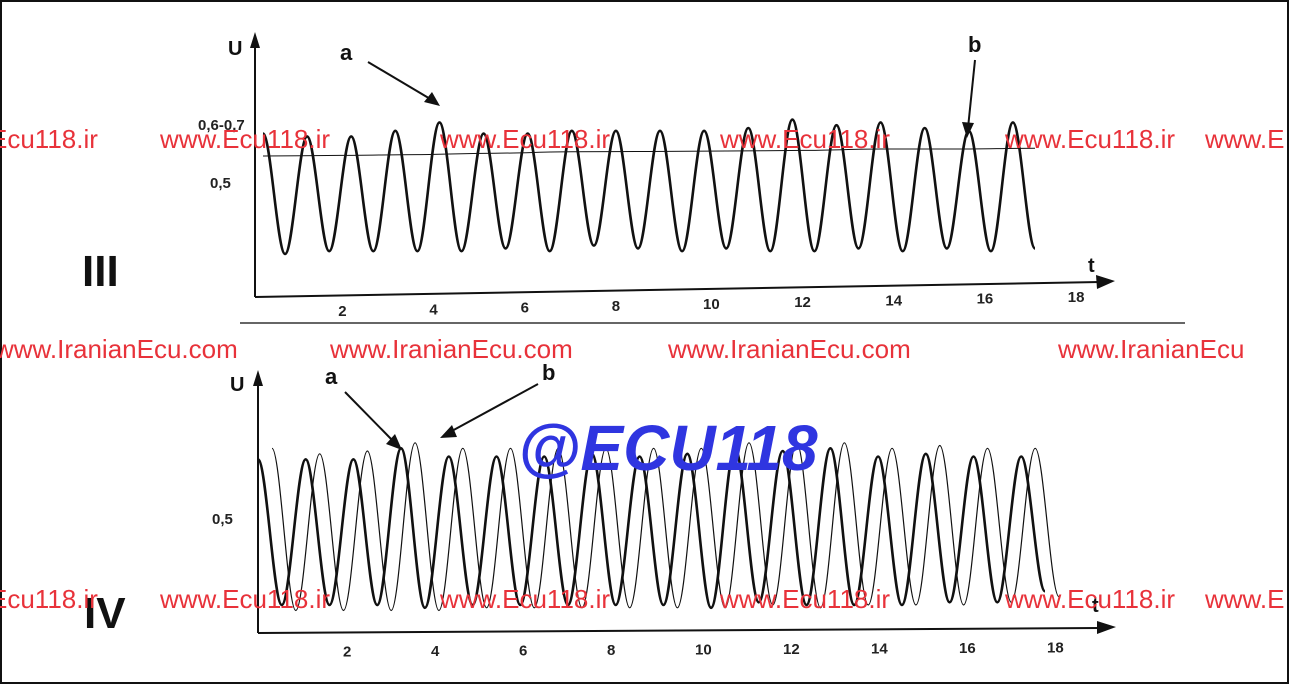 The image size is (1289, 684). What do you see at coordinates (105, 613) in the screenshot?
I see `panel-label-iv: IV` at bounding box center [105, 613].